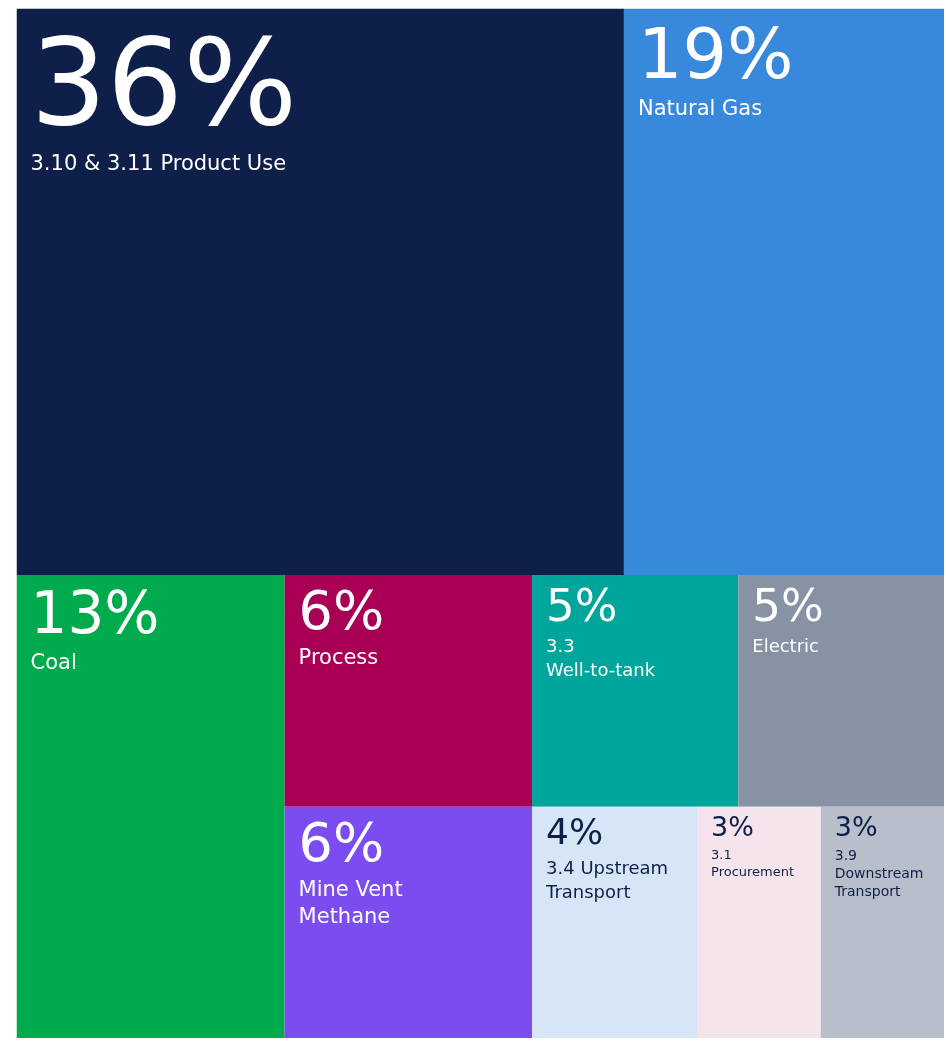  What do you see at coordinates (715, 53) in the screenshot?
I see `data-label: 19%` at bounding box center [715, 53].